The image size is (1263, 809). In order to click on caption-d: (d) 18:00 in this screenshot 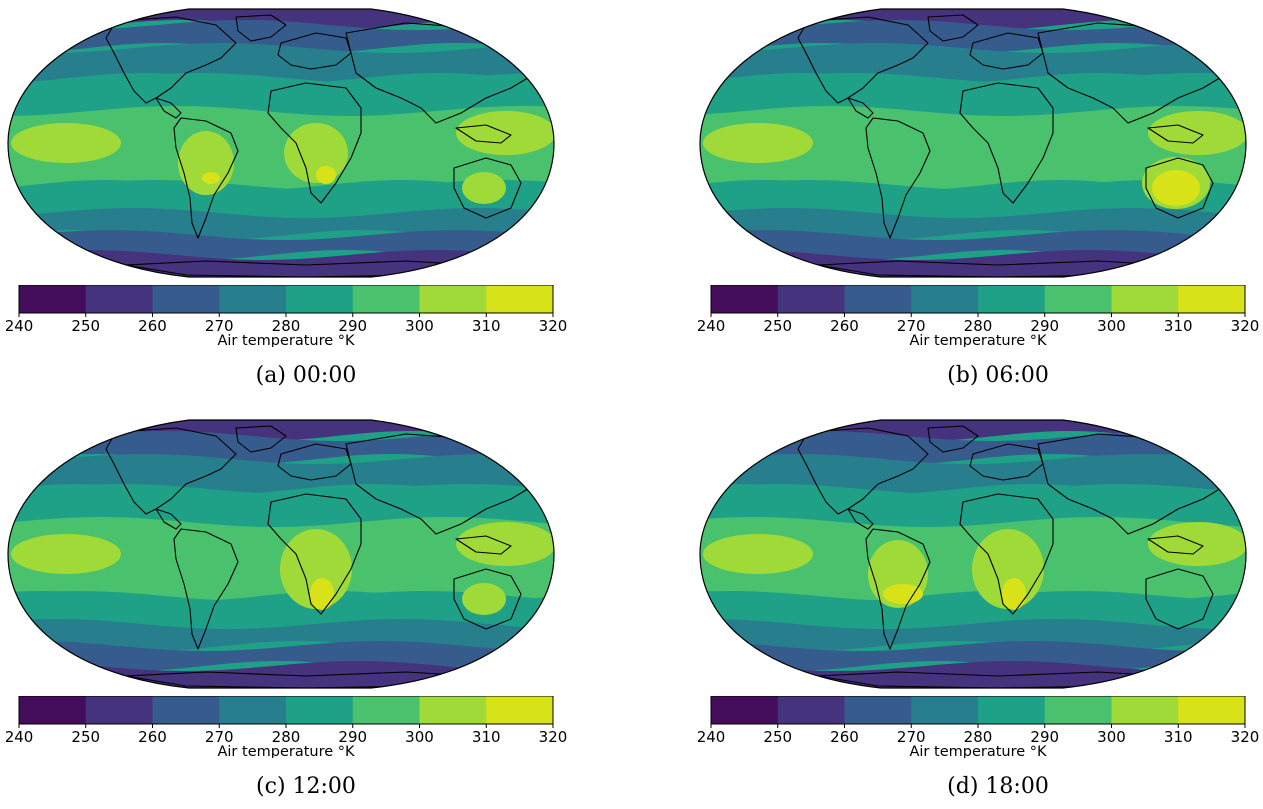, I will do `click(998, 786)`.